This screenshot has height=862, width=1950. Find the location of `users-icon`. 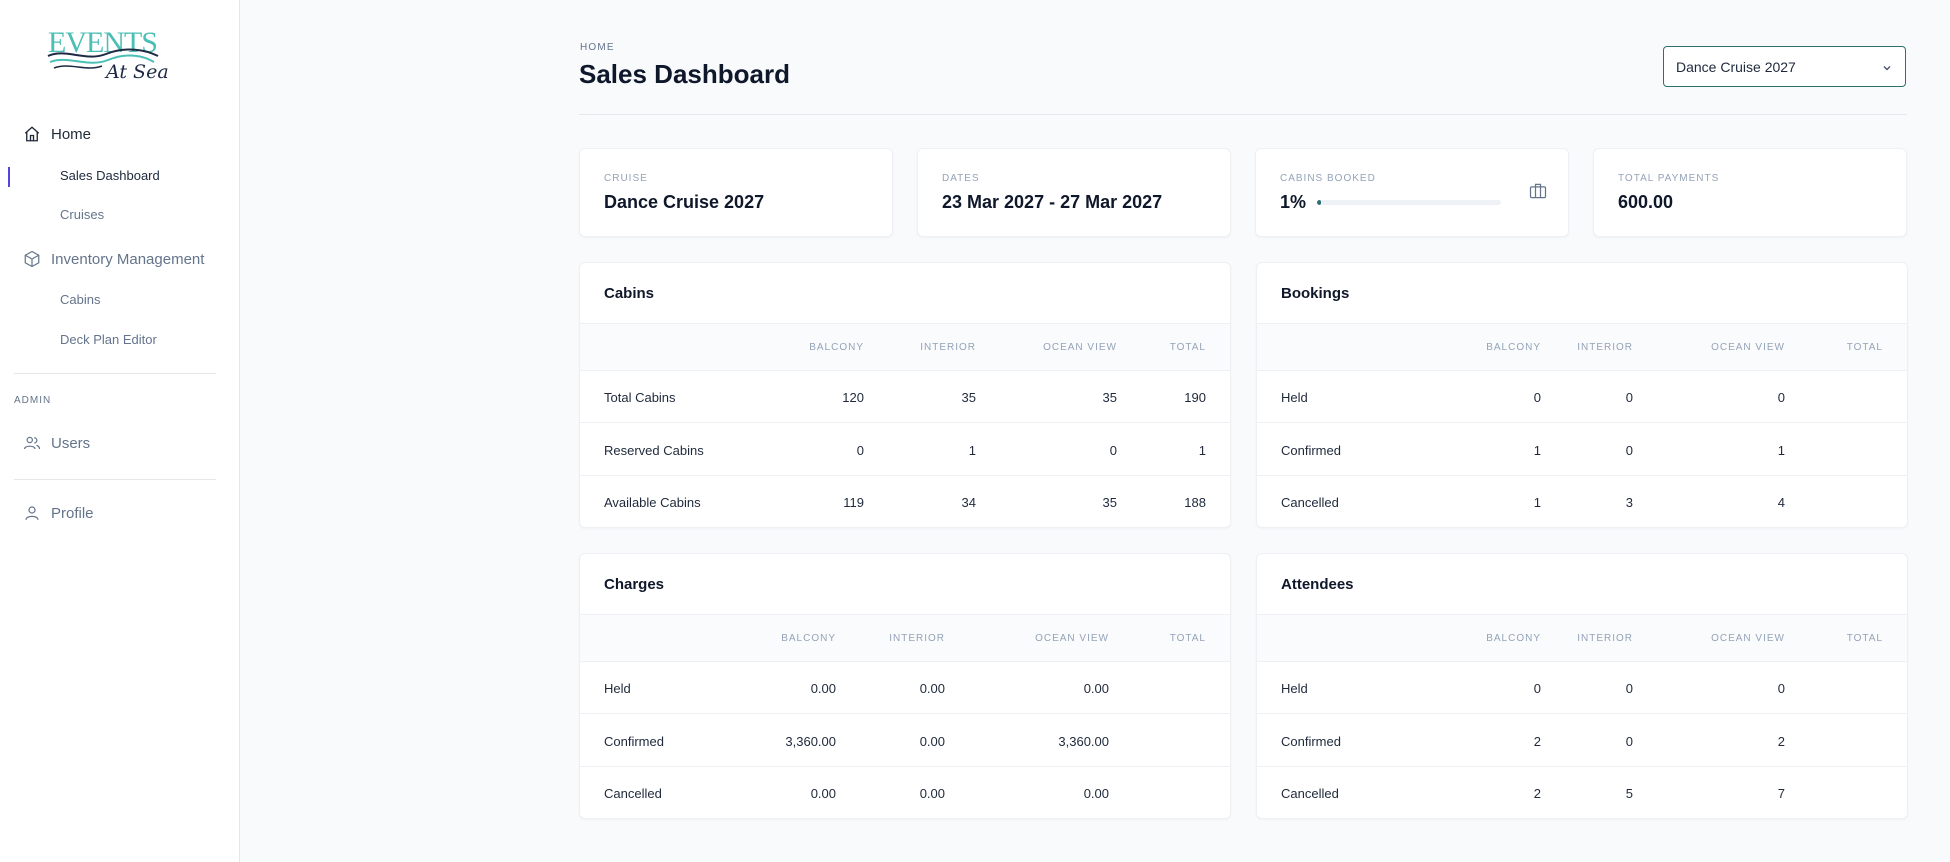

users-icon is located at coordinates (32, 443).